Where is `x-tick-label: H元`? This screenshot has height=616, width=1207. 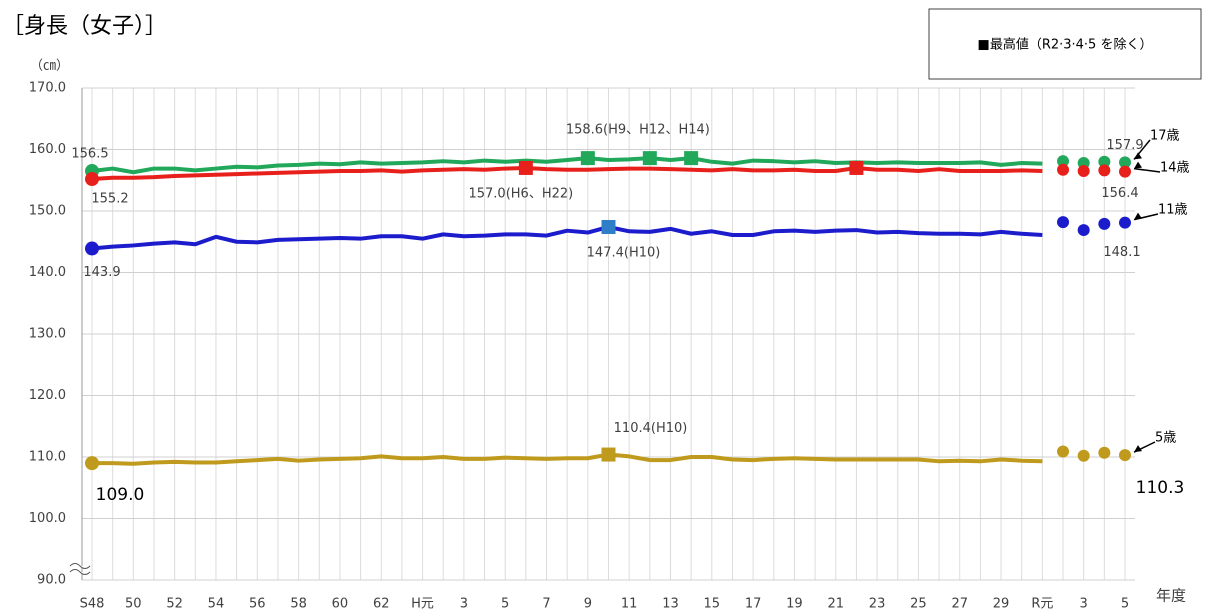 x-tick-label: H元 is located at coordinates (422, 604).